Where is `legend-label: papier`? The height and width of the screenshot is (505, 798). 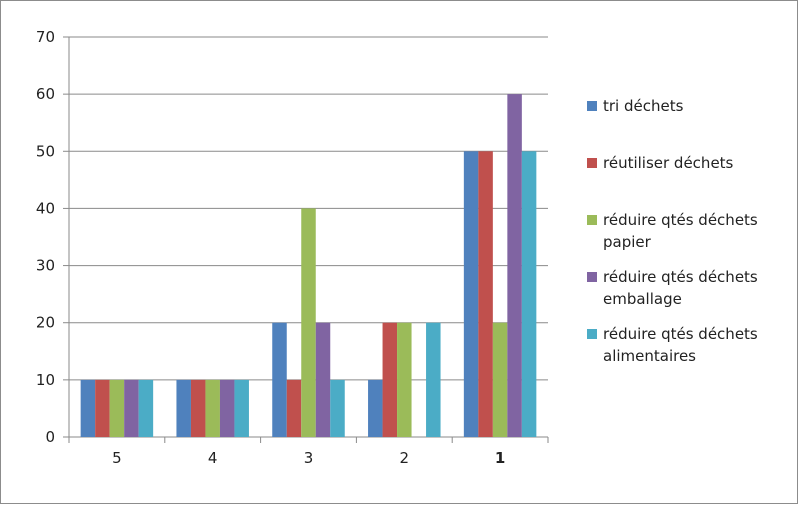
legend-label: papier is located at coordinates (627, 242).